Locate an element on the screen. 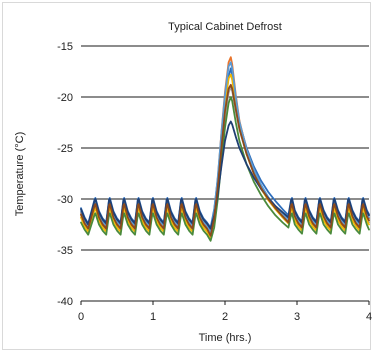 Image resolution: width=375 pixels, height=354 pixels. y-tick-label: -25 is located at coordinates (65, 149).